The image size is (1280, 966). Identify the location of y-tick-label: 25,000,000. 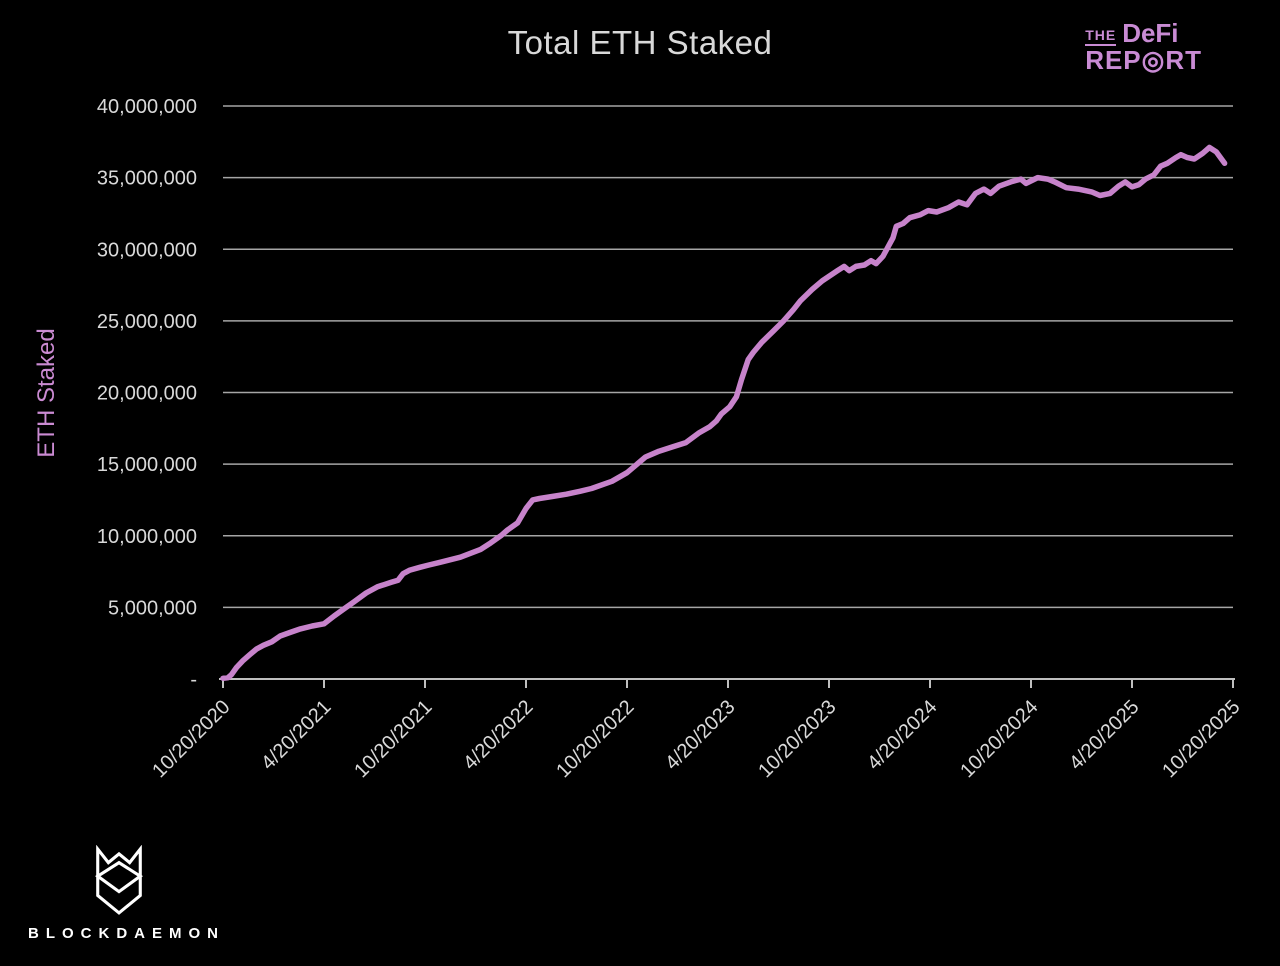
(147, 322).